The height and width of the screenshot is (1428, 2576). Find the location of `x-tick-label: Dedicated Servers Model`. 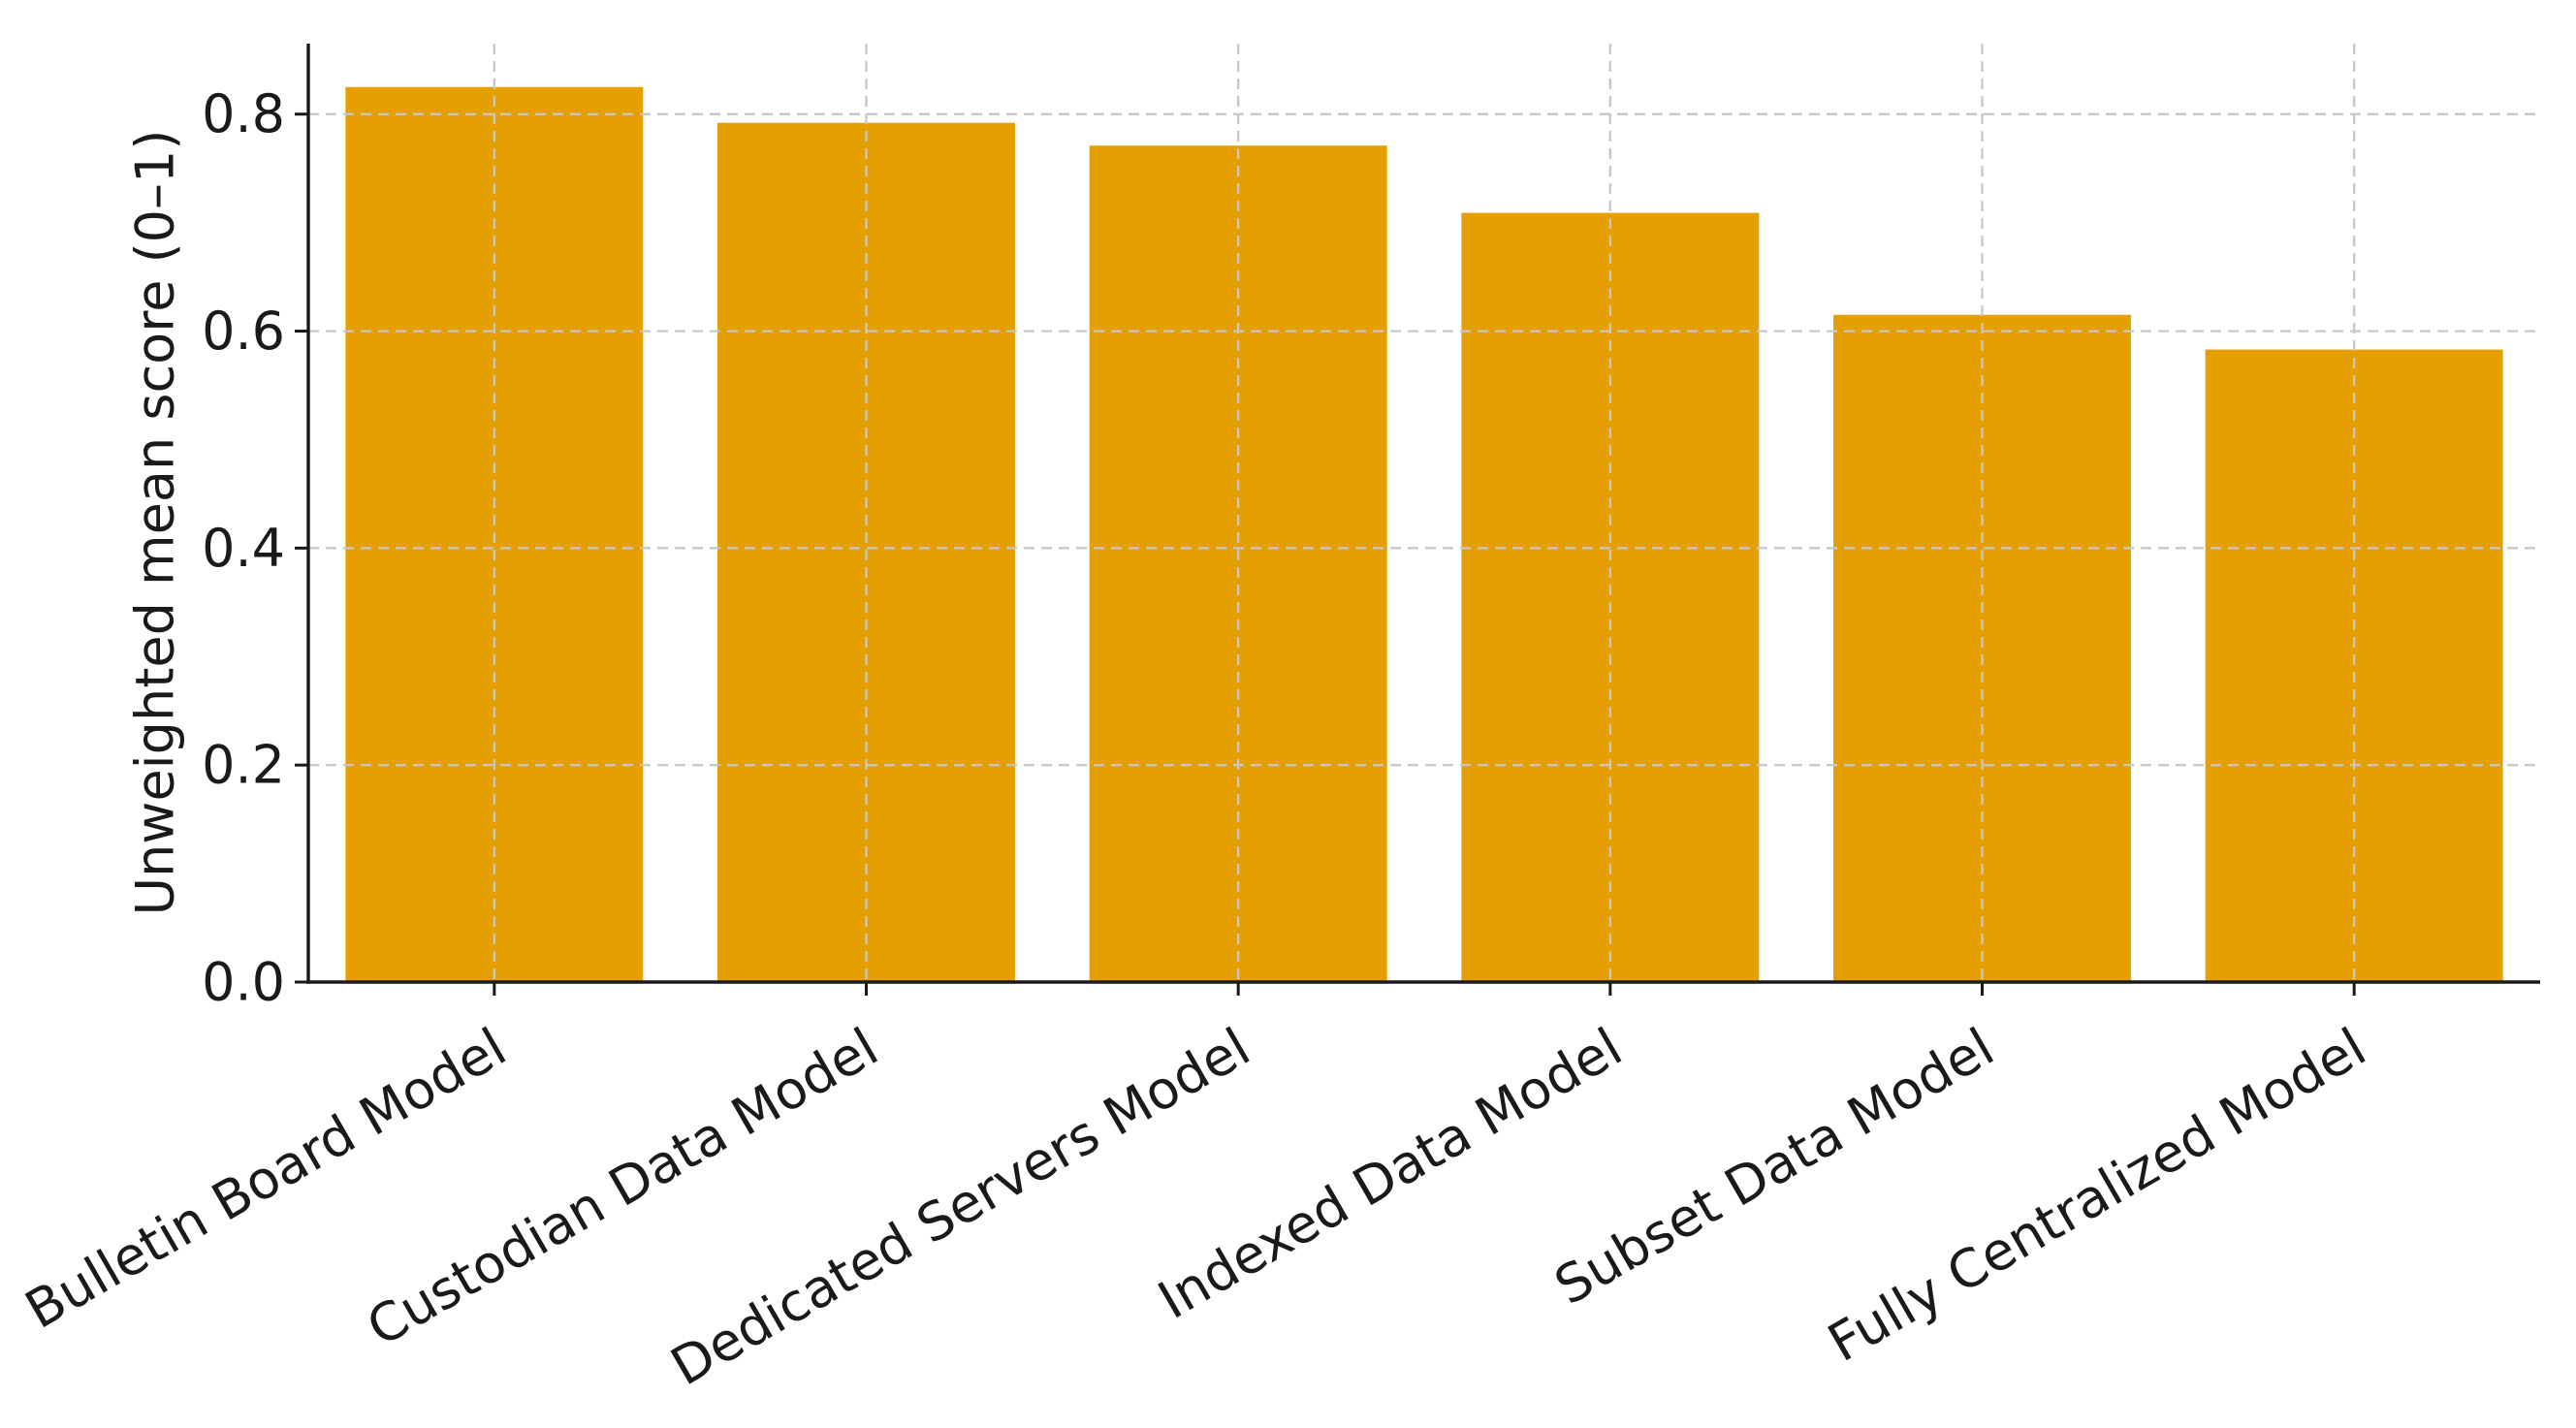

x-tick-label: Dedicated Servers Model is located at coordinates (960, 1206).